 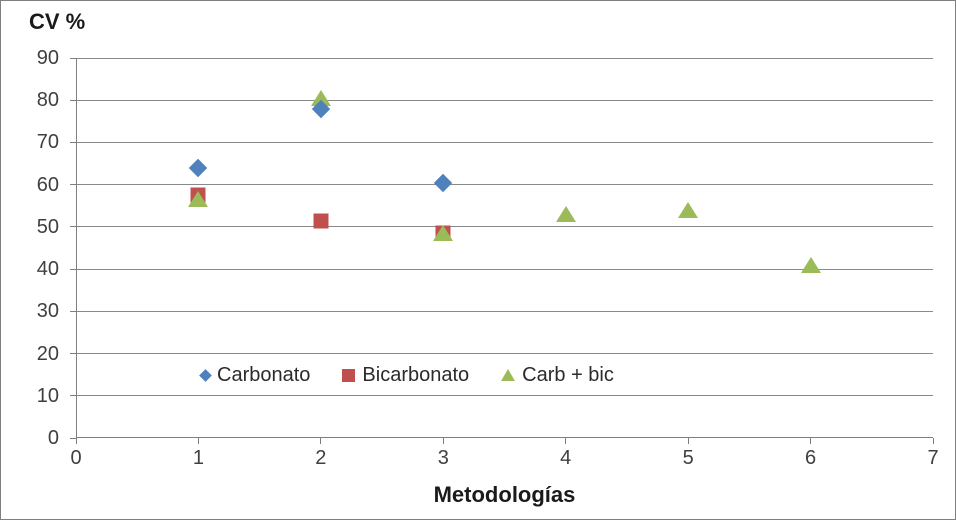 What do you see at coordinates (47, 58) in the screenshot?
I see `y-tick-label: 90` at bounding box center [47, 58].